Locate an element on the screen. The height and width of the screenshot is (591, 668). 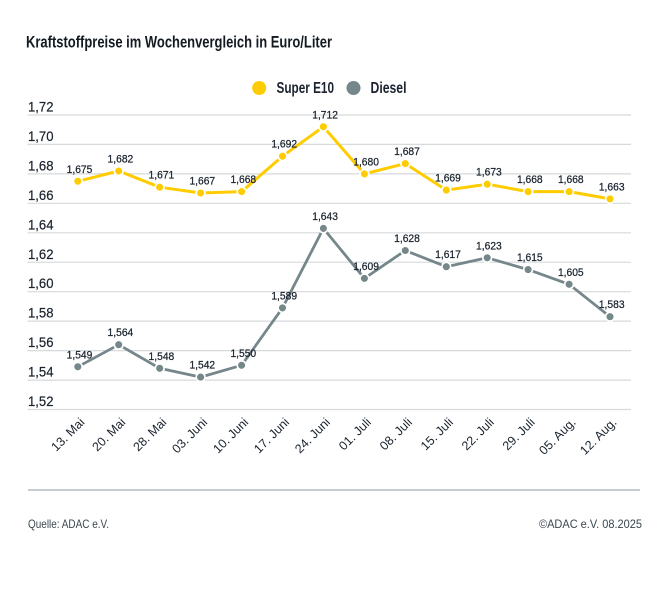
svg-text: 1,68 is located at coordinates (41, 165).